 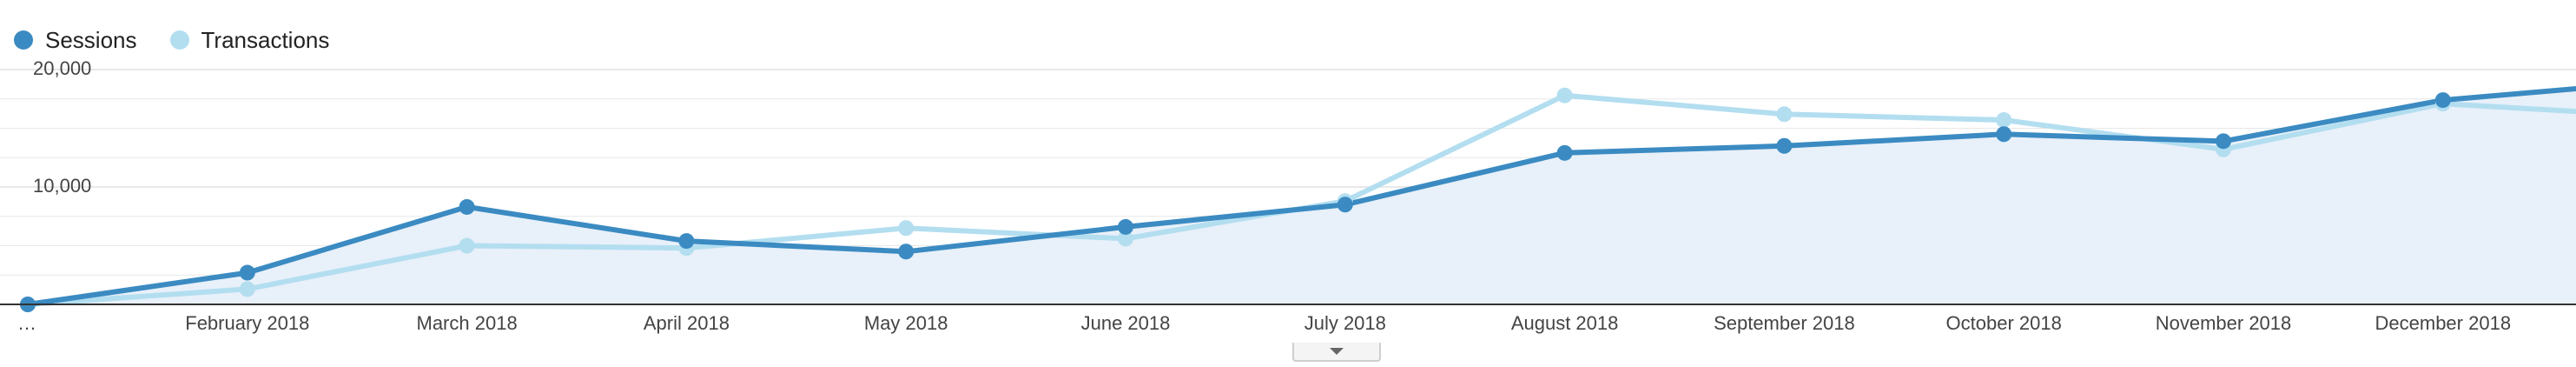 I want to click on x-tick-label: October 2018, so click(x=2004, y=323).